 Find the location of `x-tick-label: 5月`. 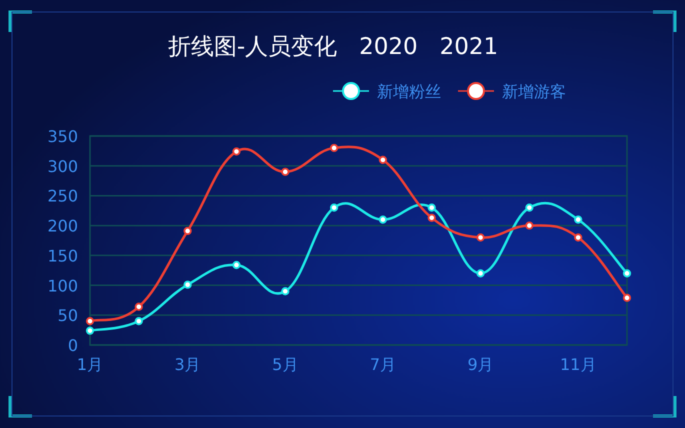

x-tick-label: 5月 is located at coordinates (285, 364).